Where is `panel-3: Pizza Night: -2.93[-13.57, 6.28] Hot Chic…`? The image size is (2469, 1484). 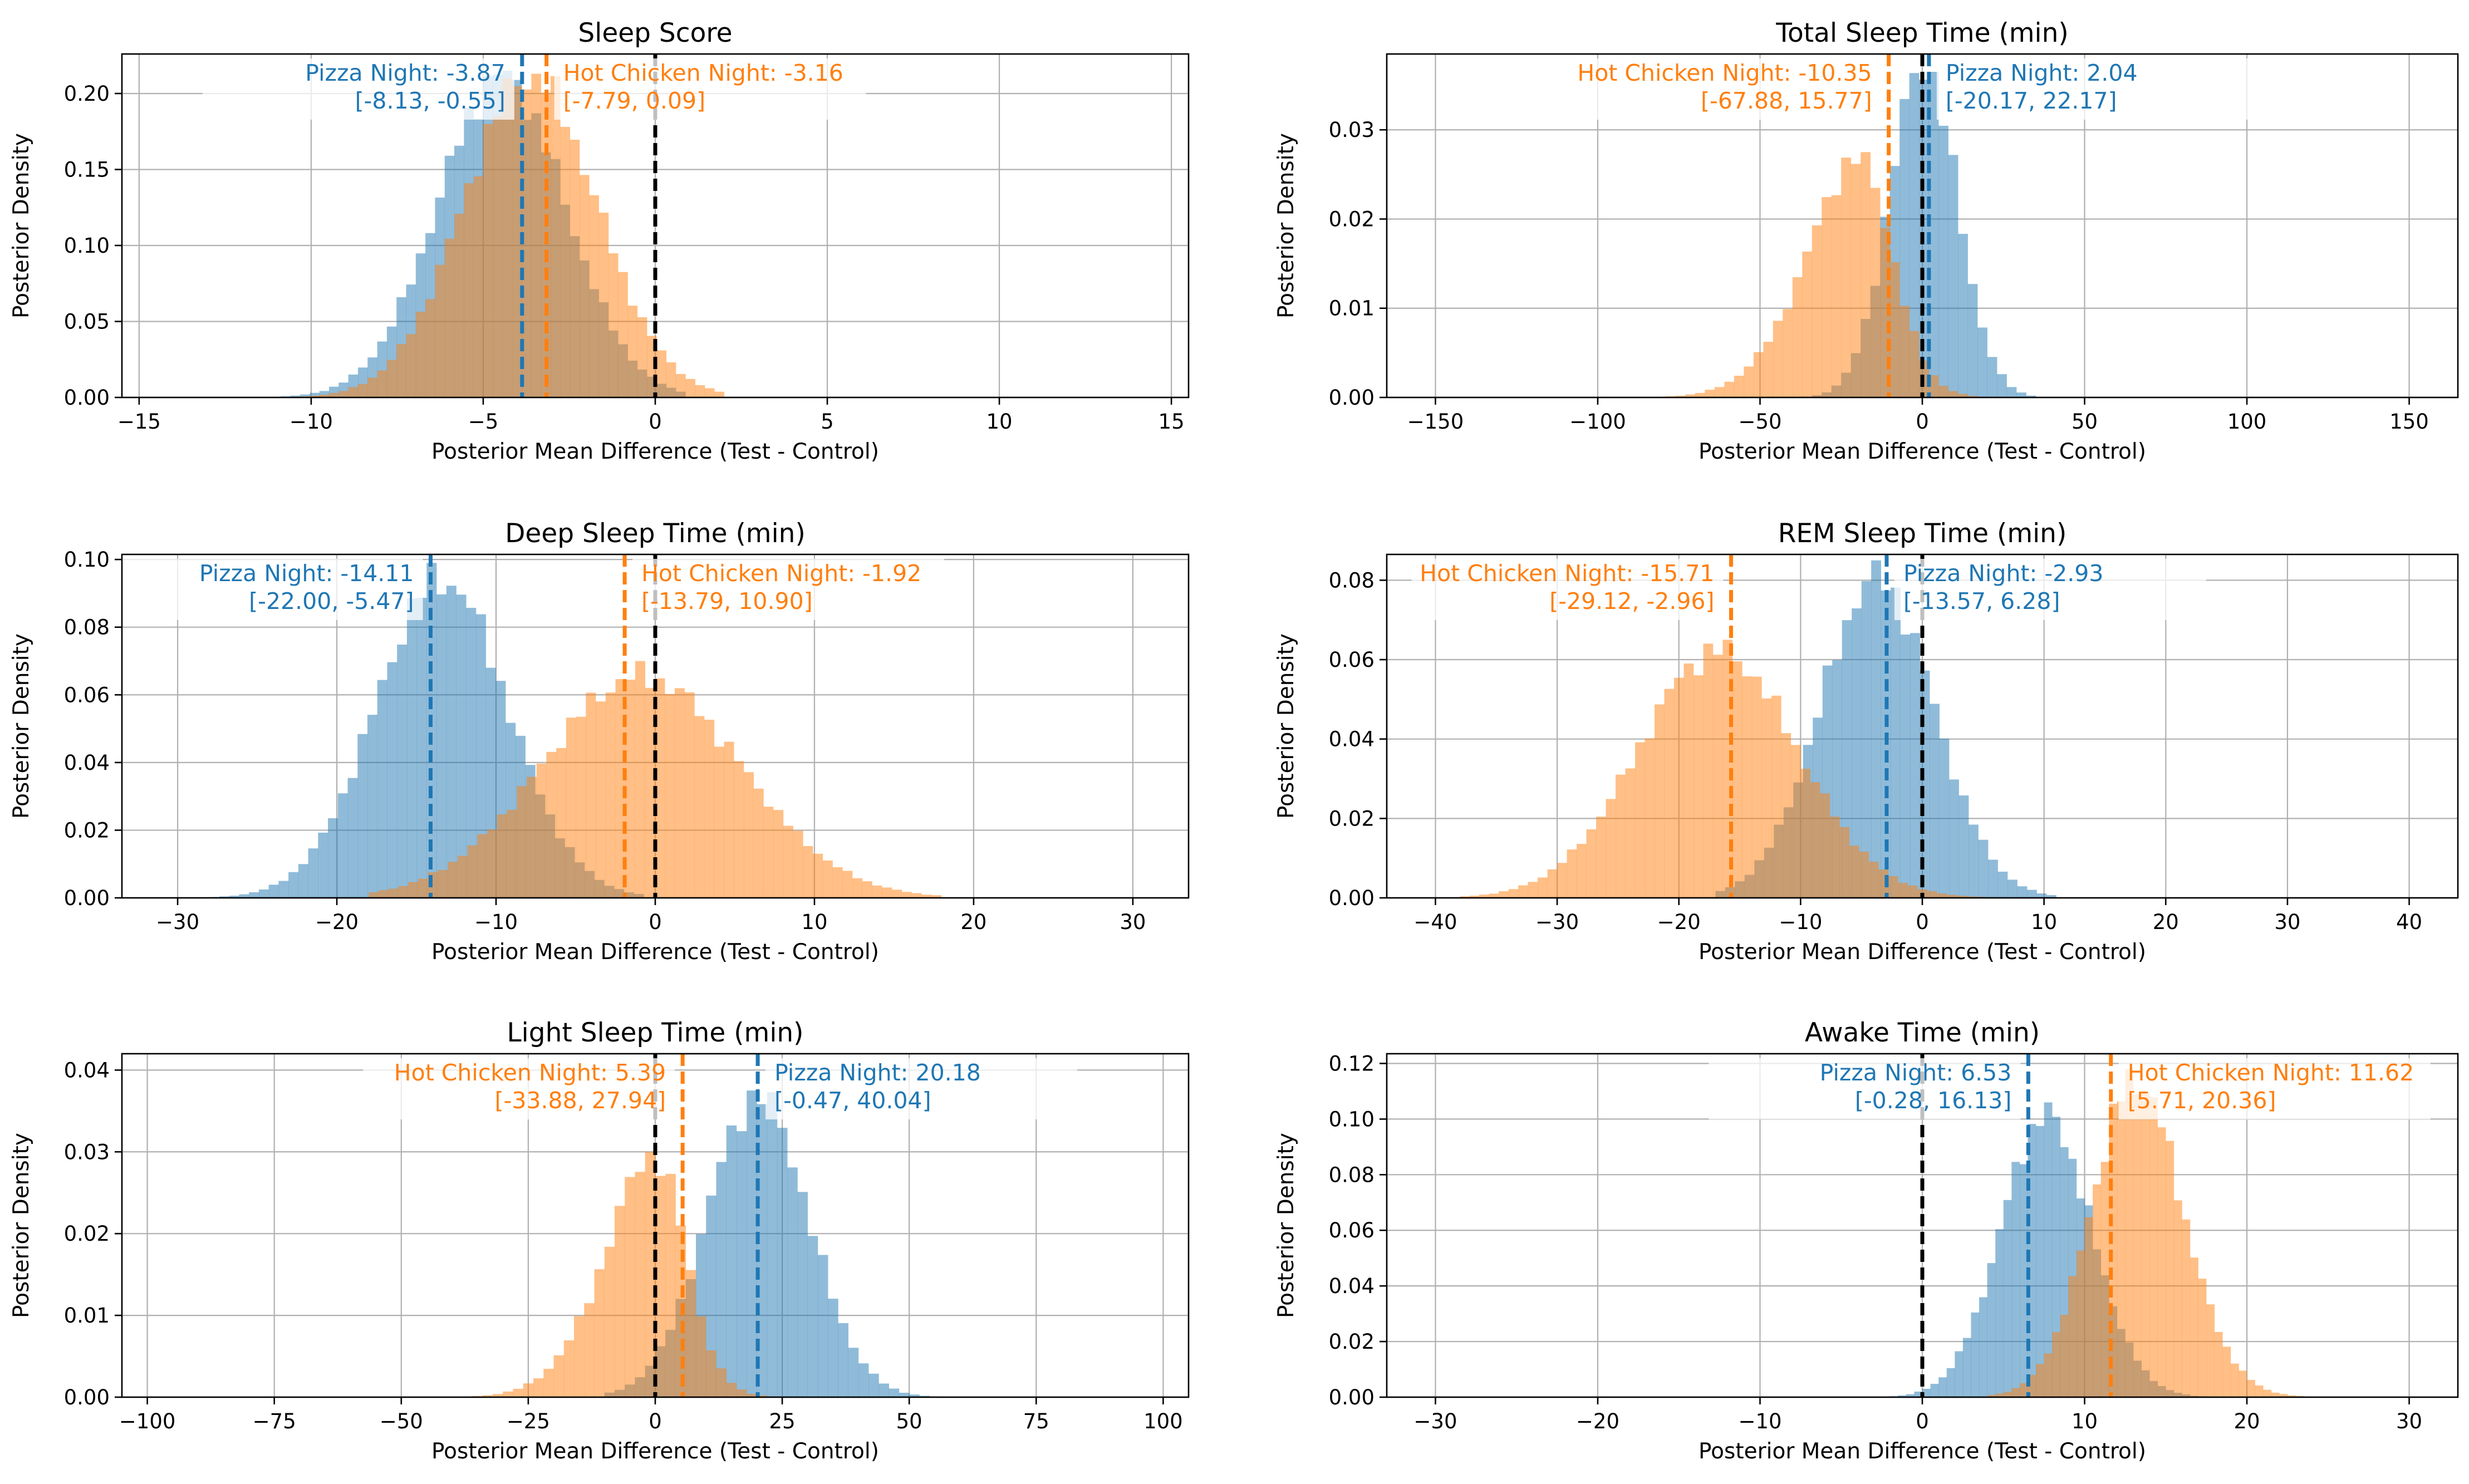 panel-3: Pizza Night: -2.93[-13.57, 6.28] Hot Chic… is located at coordinates (1867, 742).